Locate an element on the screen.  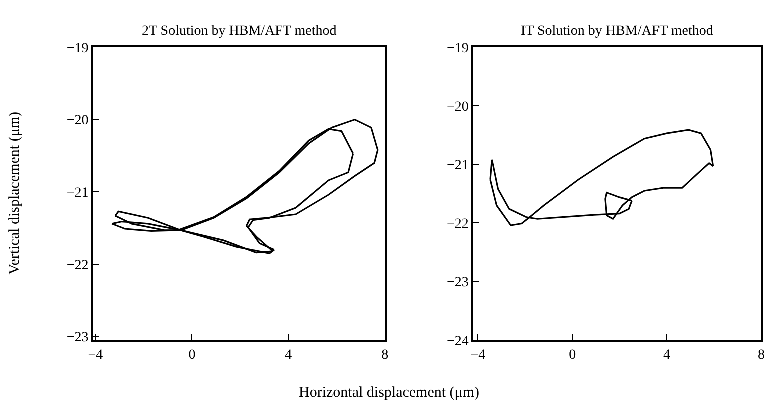
y-axis-title: Vertical displacement (μm) is located at coordinates (15, 193).